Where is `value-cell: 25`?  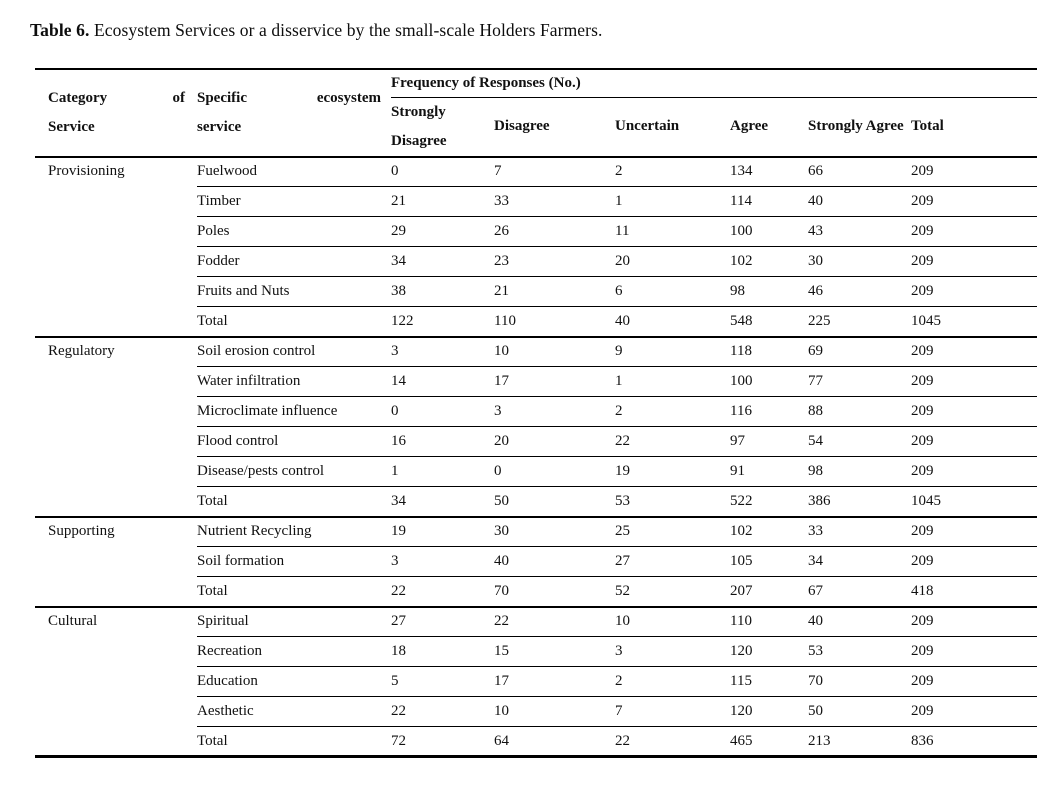
value-cell: 25 is located at coordinates (672, 531).